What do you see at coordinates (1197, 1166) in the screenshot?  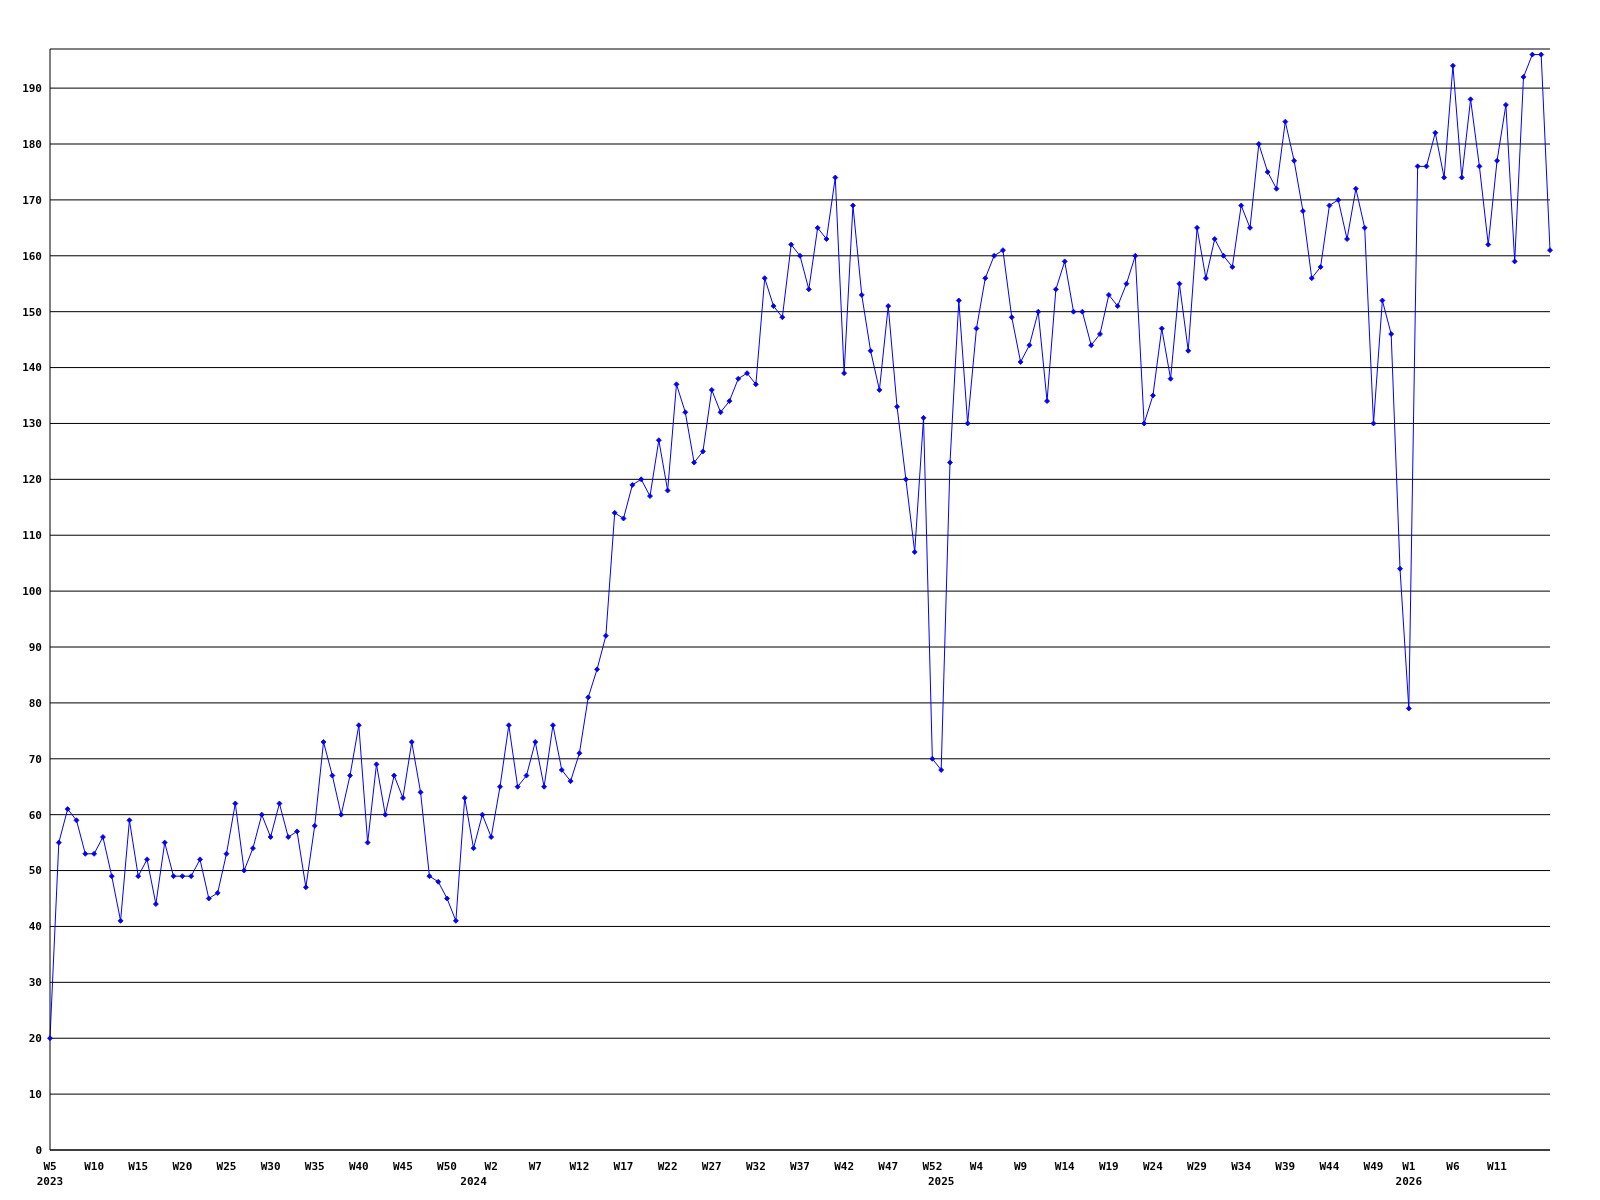 I see `x-tick-label: W29` at bounding box center [1197, 1166].